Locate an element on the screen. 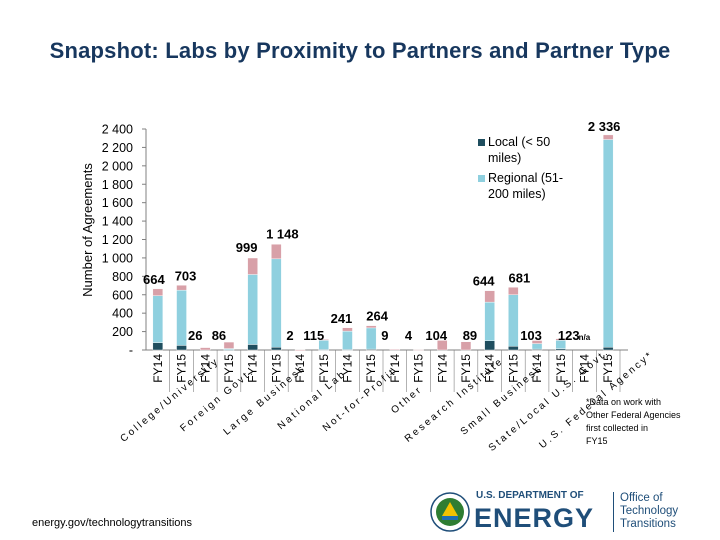 The width and height of the screenshot is (720, 540). y-tick-label: 2 000 is located at coordinates (117, 166).